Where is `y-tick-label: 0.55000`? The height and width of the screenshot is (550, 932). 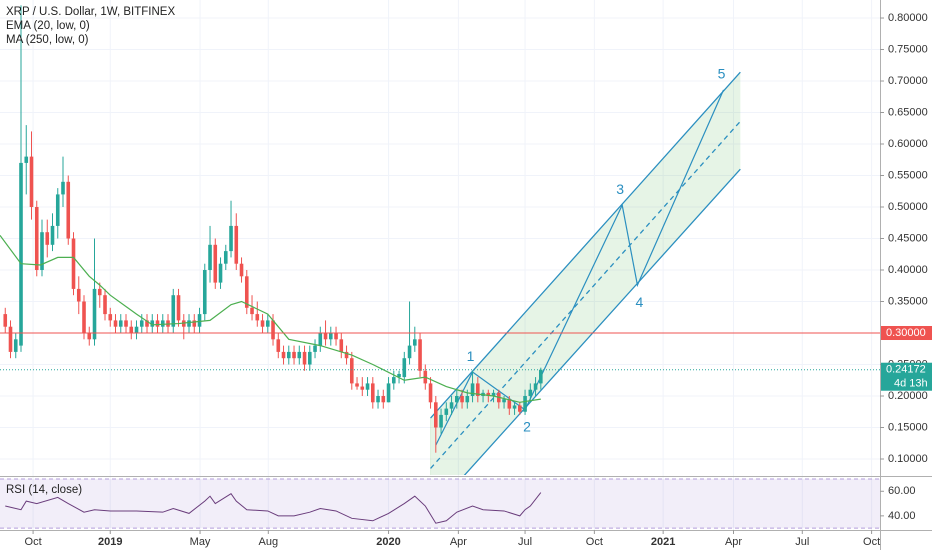 y-tick-label: 0.55000 is located at coordinates (908, 175).